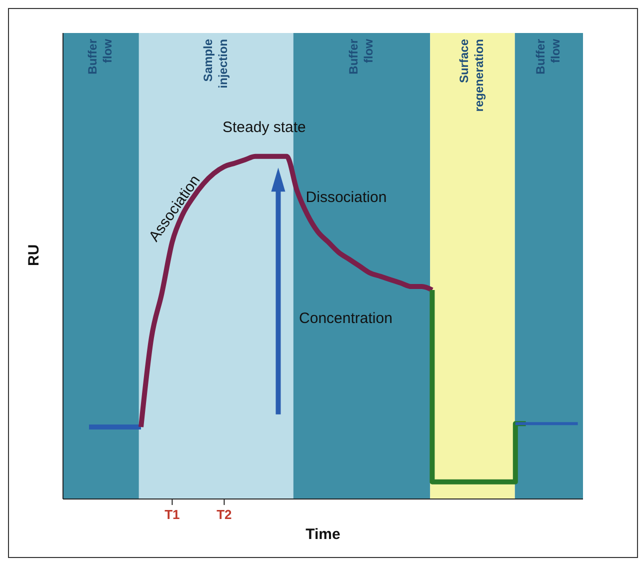 This screenshot has height=586, width=639. What do you see at coordinates (471, 75) in the screenshot?
I see `text: Surface regeneration` at bounding box center [471, 75].